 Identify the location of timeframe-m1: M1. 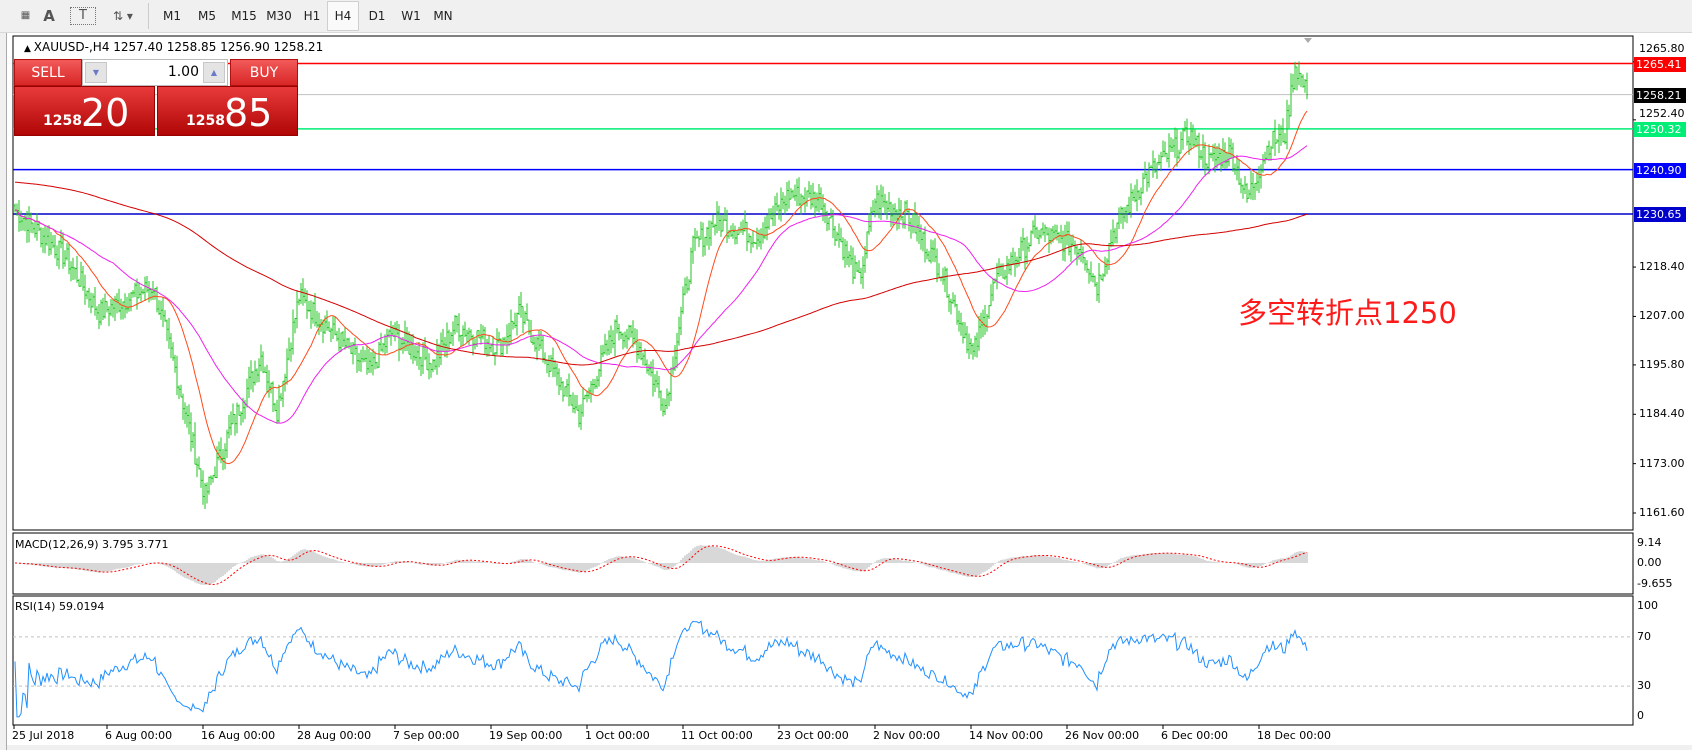
(172, 16).